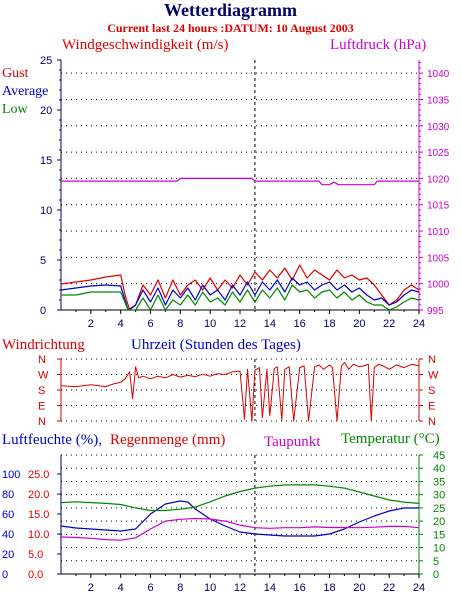  Describe the element at coordinates (43, 311) in the screenshot. I see `wind-tick-label: 0` at that location.